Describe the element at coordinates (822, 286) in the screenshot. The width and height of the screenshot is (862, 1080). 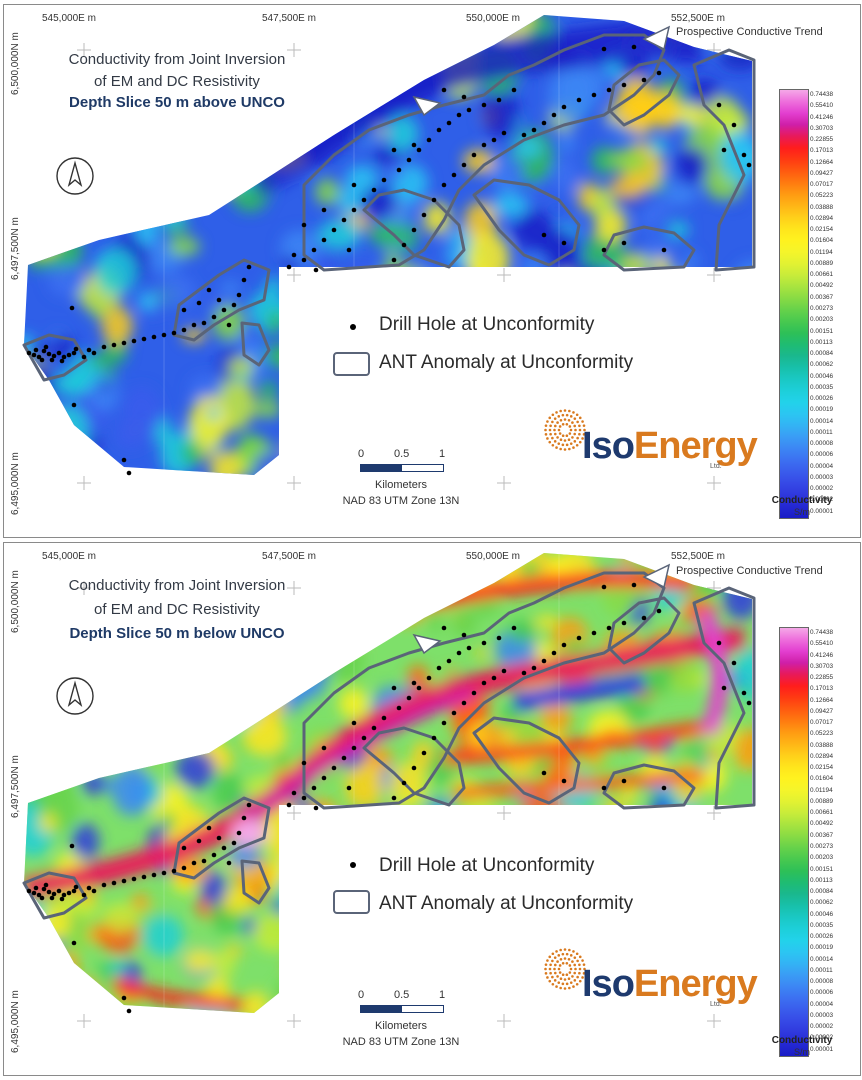
I see `colorbar-value: 0.00492` at that location.